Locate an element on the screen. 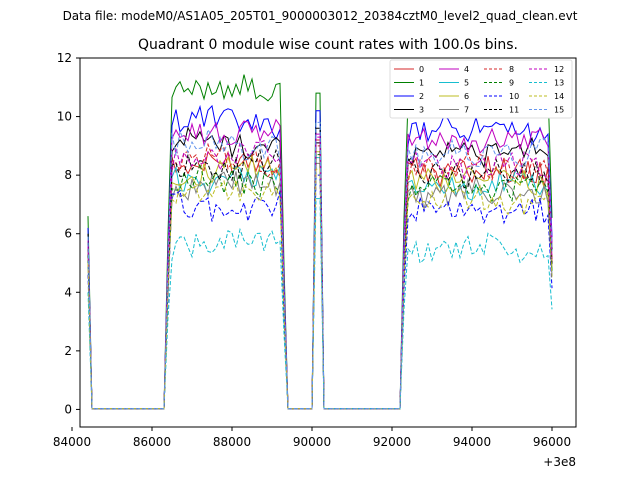  legend-label-7: 7 is located at coordinates (466, 110).